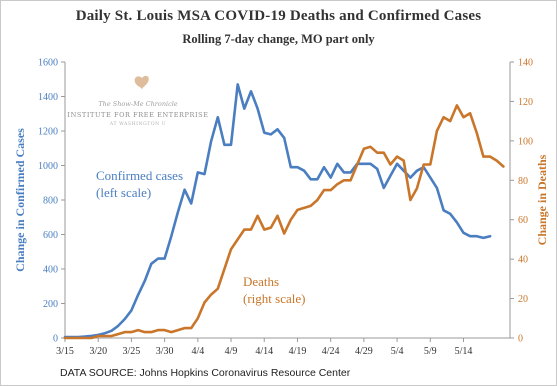  Describe the element at coordinates (520, 339) in the screenshot. I see `right-tick-label: 0` at that location.